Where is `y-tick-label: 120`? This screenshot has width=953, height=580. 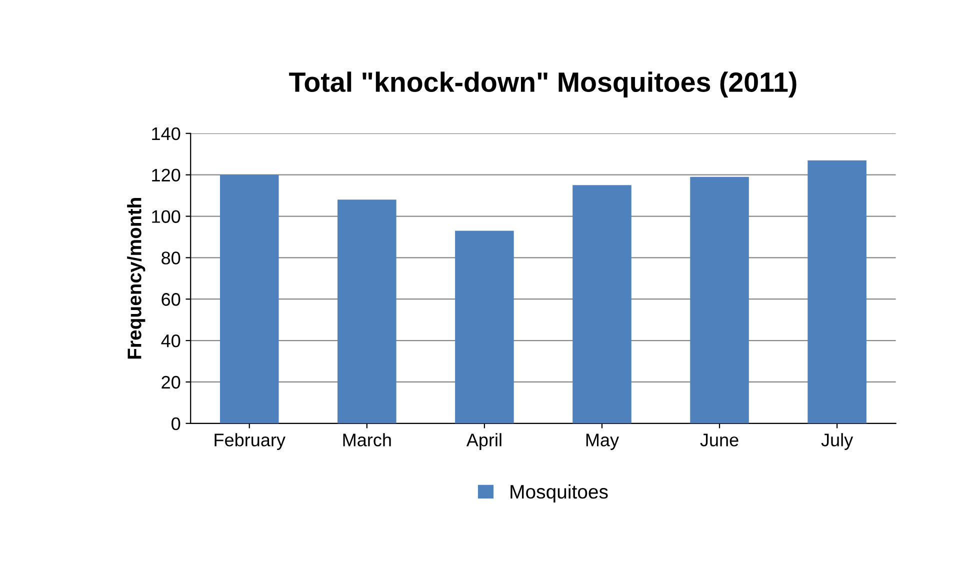 y-tick-label: 120 is located at coordinates (166, 175).